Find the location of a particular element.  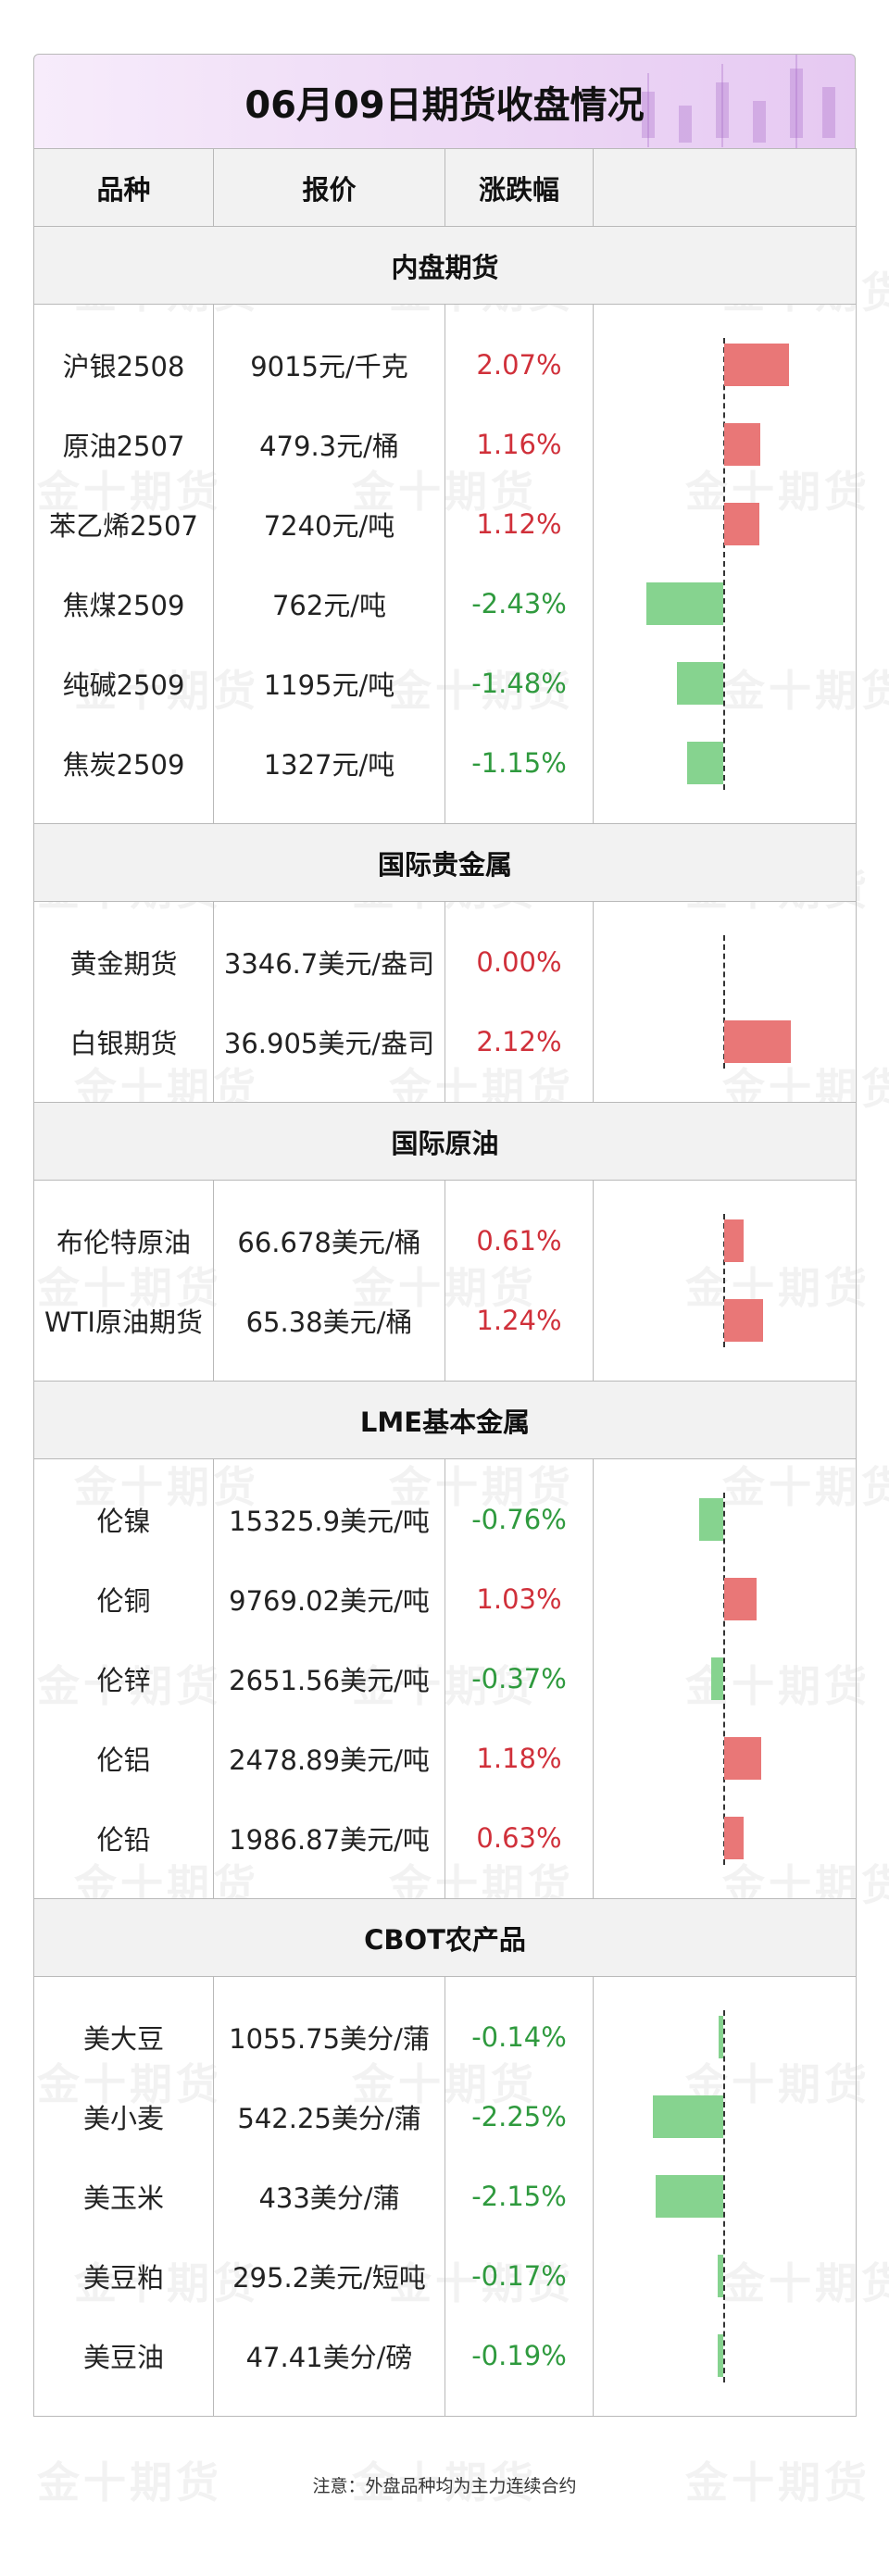

change-percent: -1.15% is located at coordinates (519, 763).